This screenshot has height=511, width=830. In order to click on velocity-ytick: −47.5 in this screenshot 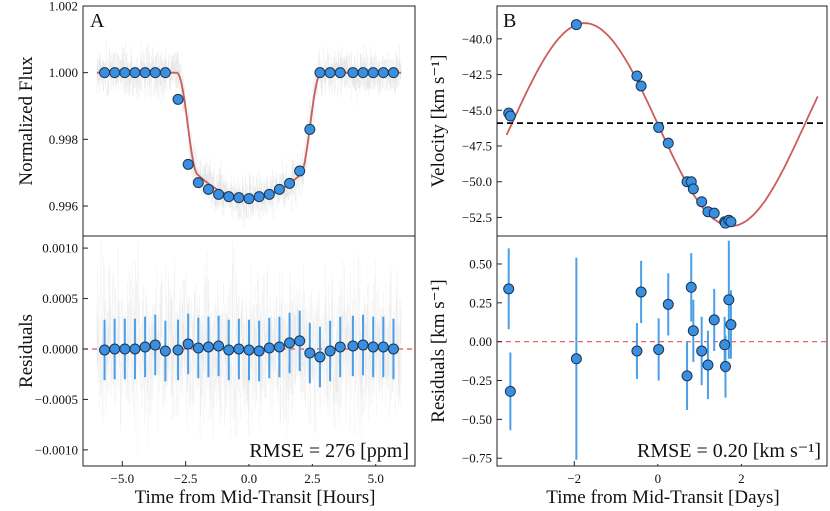, I will do `click(477, 146)`.